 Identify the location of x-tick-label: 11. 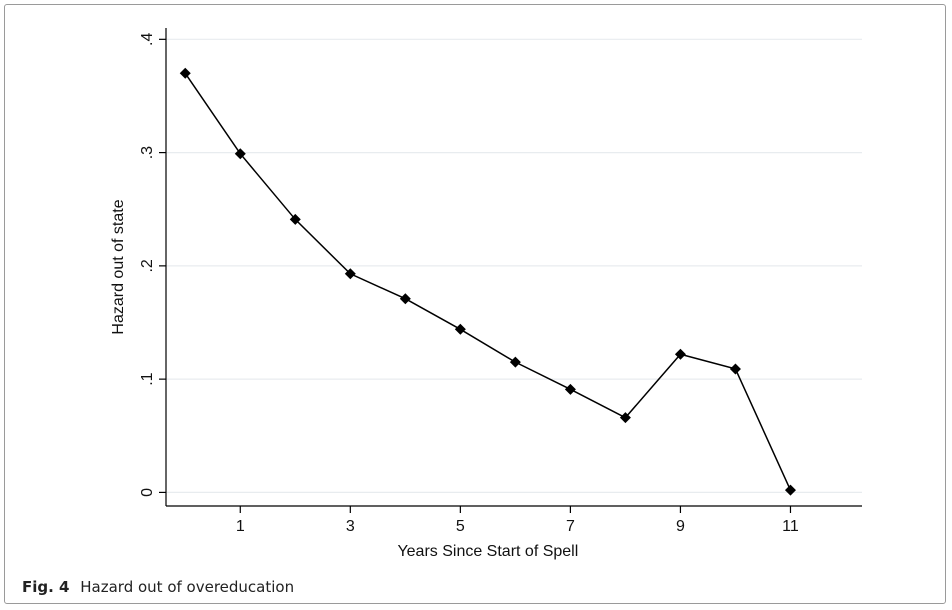
(790, 526).